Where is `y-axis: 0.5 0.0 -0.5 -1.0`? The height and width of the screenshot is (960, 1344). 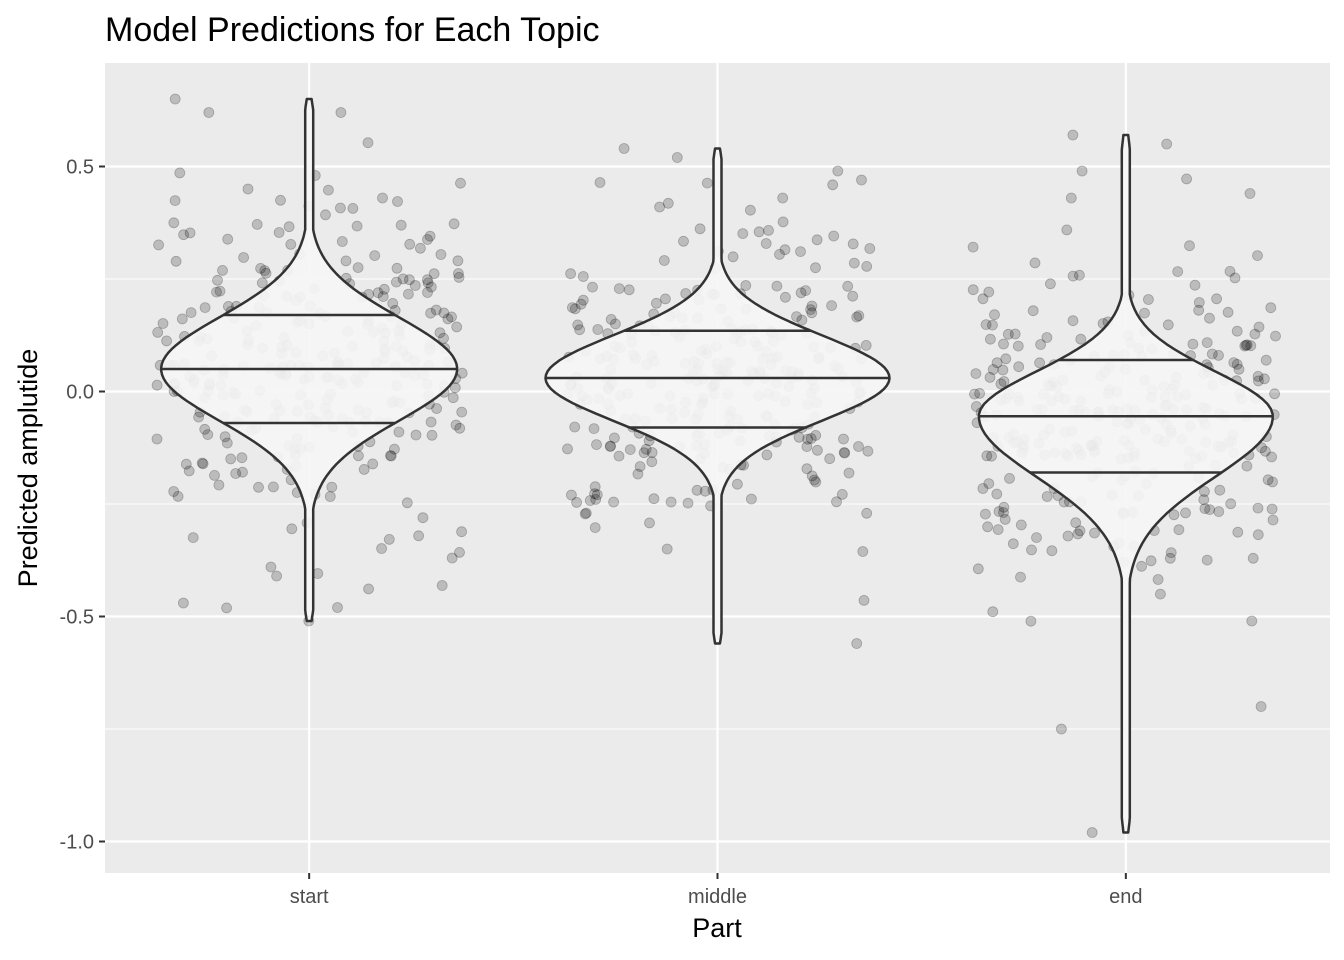
y-axis: 0.5 0.0 -0.5 -1.0 is located at coordinates (82, 505).